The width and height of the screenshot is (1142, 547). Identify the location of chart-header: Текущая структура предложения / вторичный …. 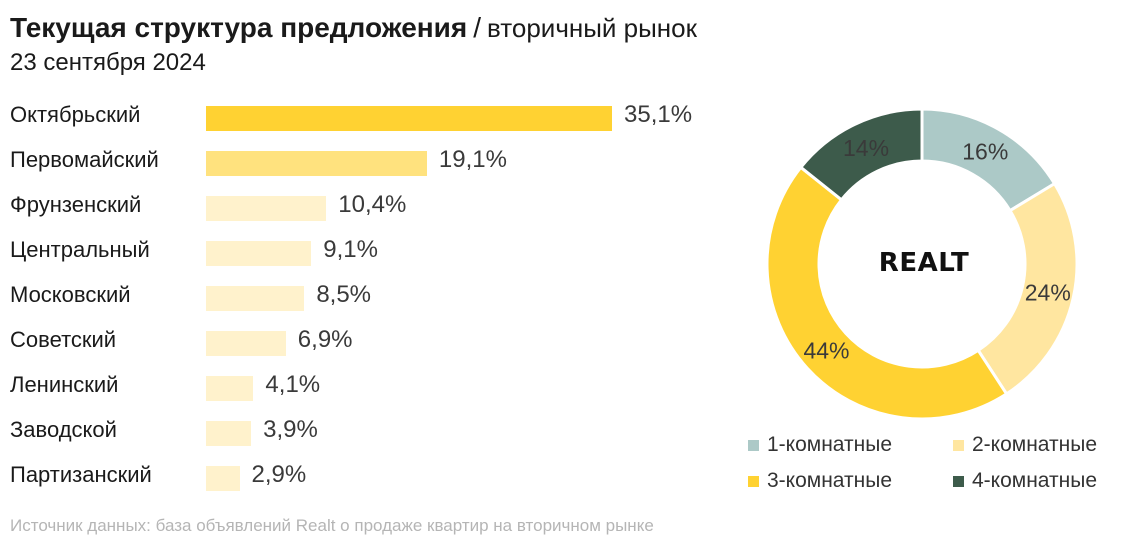
(353, 44).